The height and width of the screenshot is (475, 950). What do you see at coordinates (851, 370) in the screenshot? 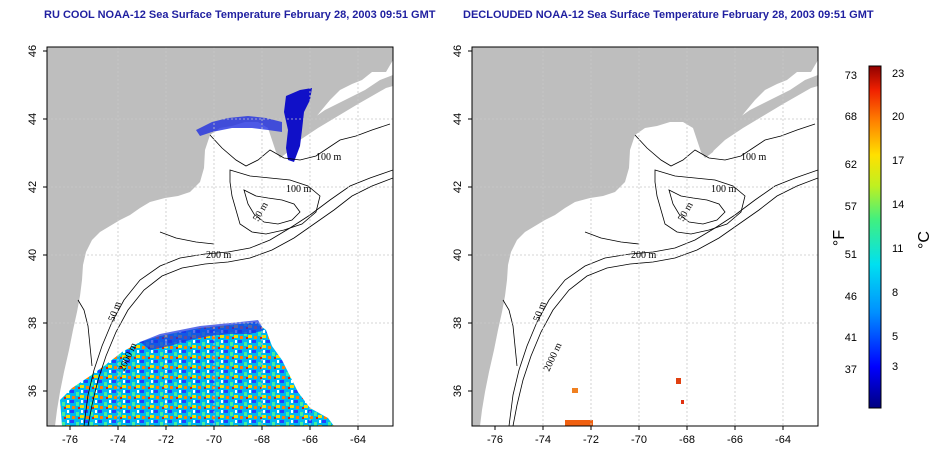
I see `fahrenheit-tick: 37` at bounding box center [851, 370].